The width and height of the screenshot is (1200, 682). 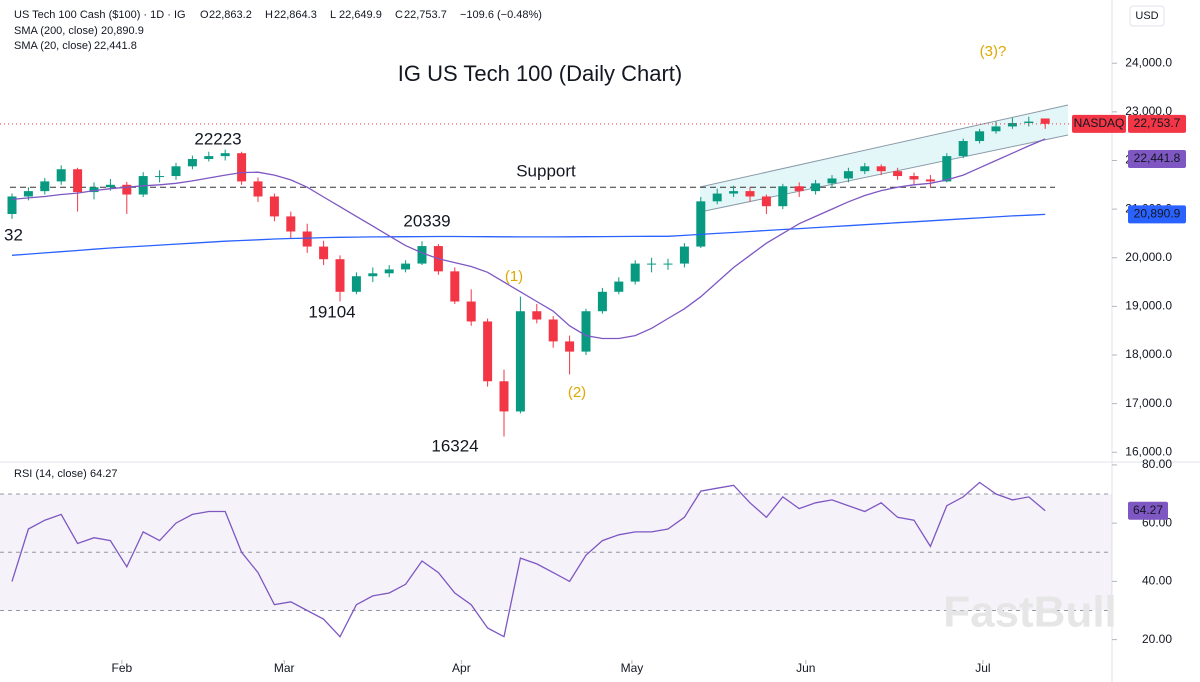 What do you see at coordinates (115, 46) in the screenshot?
I see `legend-value: 22,441.8` at bounding box center [115, 46].